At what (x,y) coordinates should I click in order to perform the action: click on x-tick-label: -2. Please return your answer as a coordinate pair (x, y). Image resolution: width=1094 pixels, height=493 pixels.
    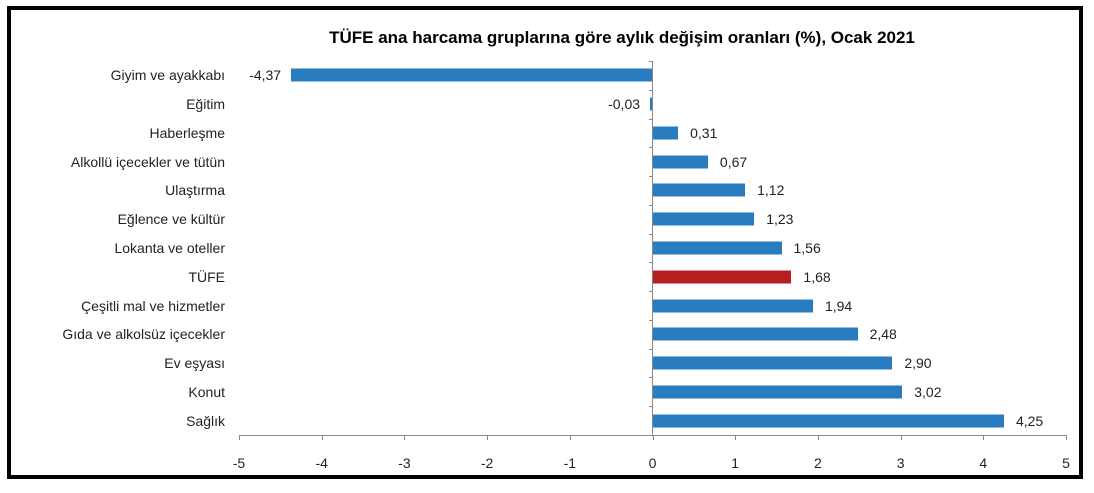
    Looking at the image, I should click on (487, 463).